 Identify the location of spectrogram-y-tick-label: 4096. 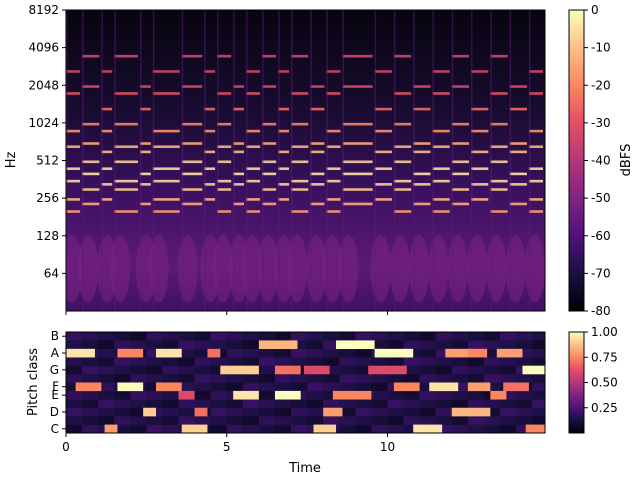
(43, 48).